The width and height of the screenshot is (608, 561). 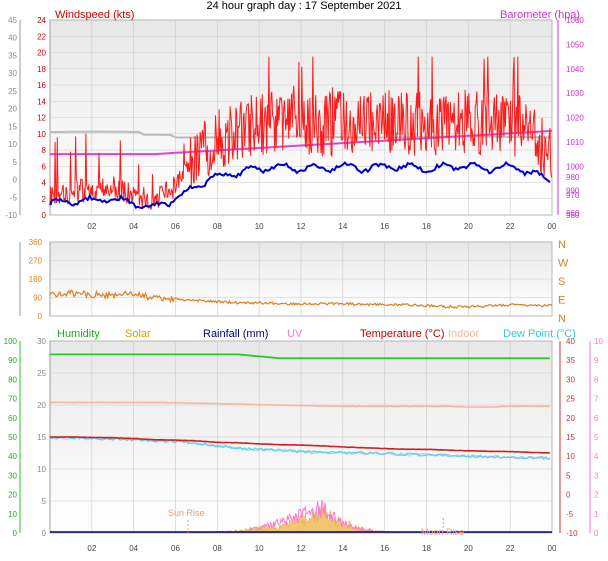 What do you see at coordinates (561, 282) in the screenshot?
I see `compass-label: S` at bounding box center [561, 282].